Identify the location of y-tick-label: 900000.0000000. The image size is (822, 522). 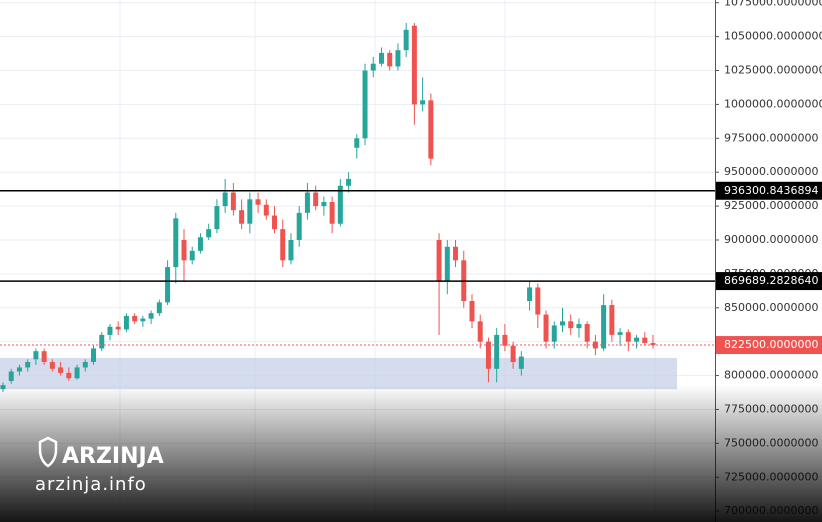
(771, 239).